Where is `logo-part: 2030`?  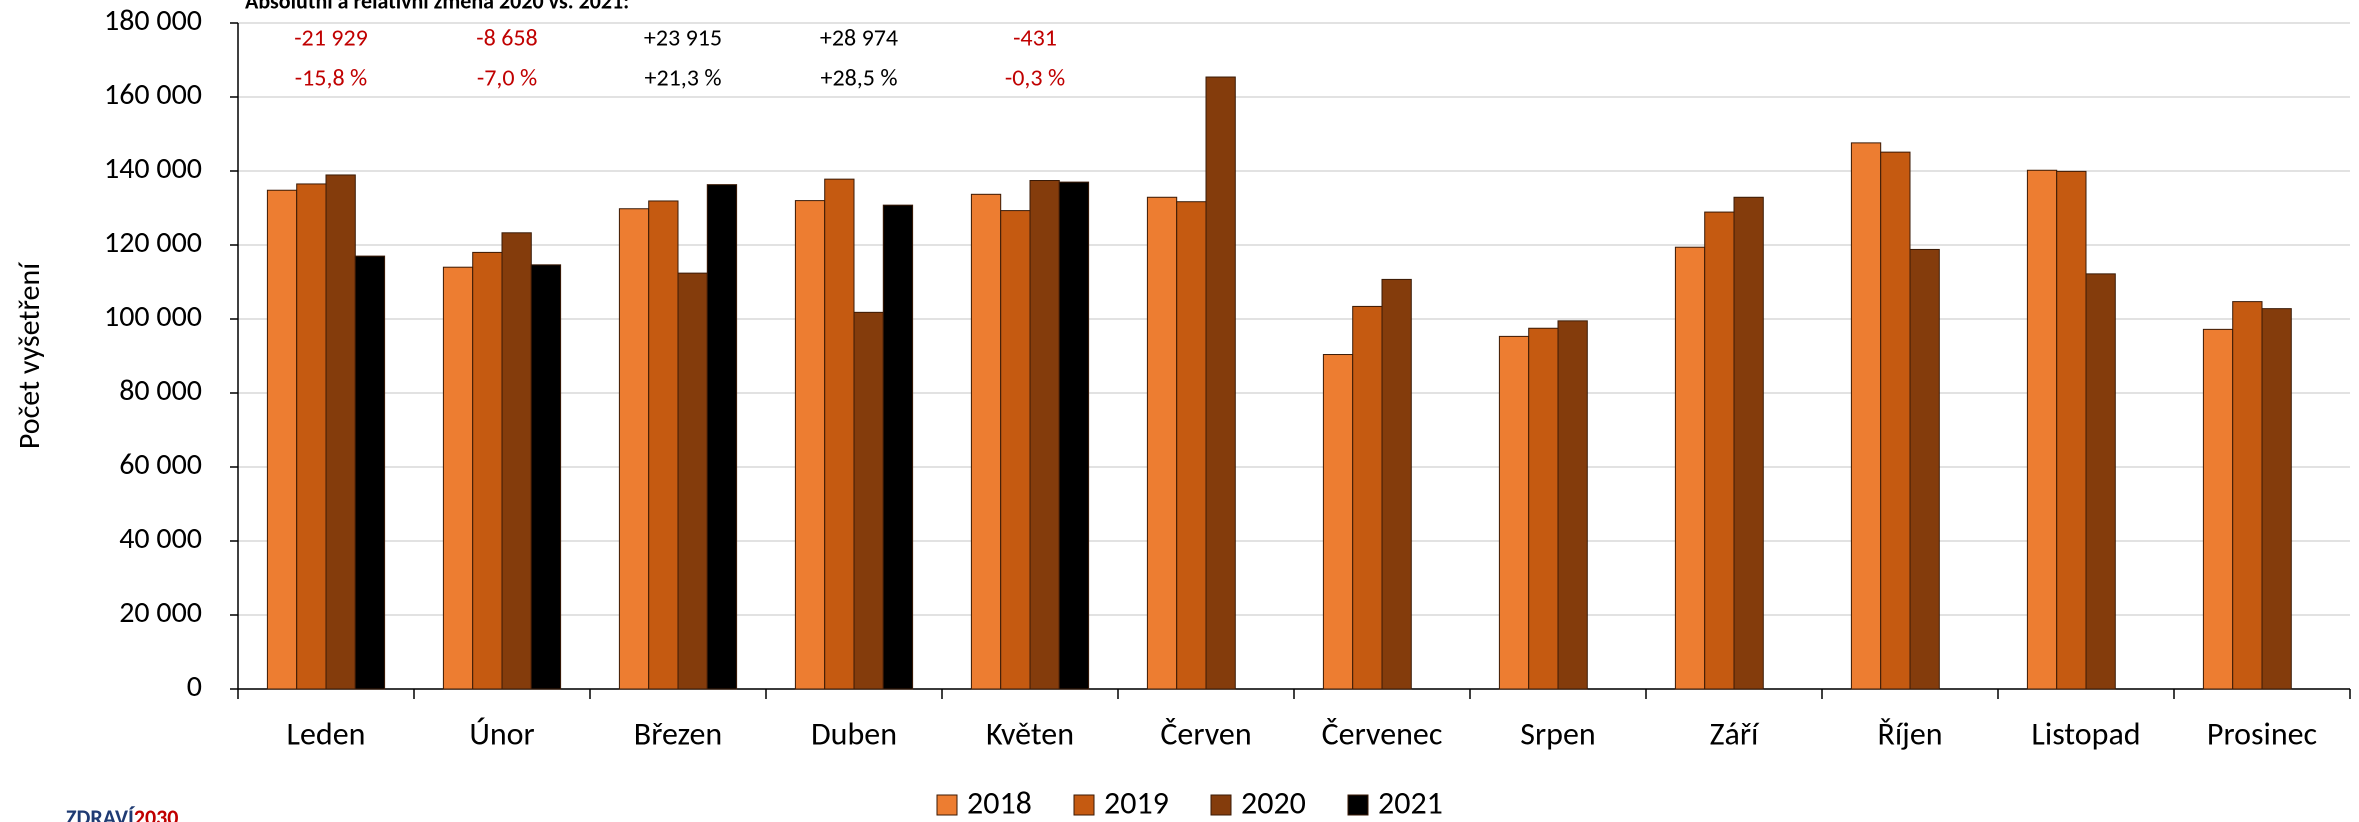 logo-part: 2030 is located at coordinates (156, 813).